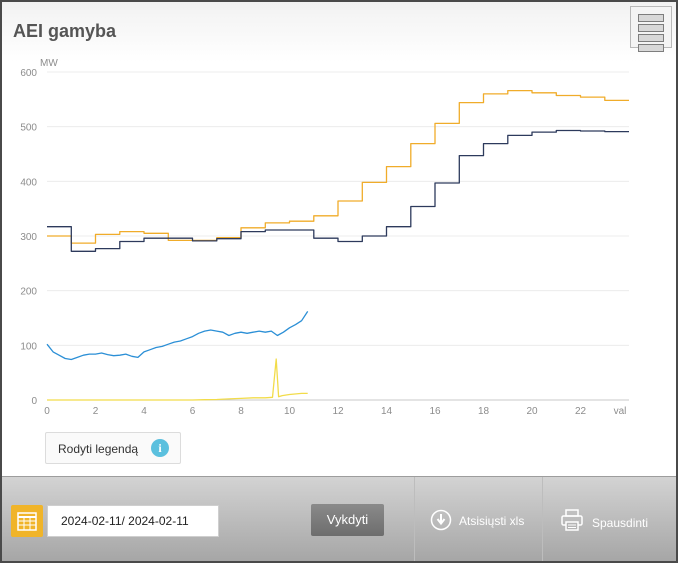 This screenshot has width=678, height=563. I want to click on x-tick-label: 14, so click(387, 411).